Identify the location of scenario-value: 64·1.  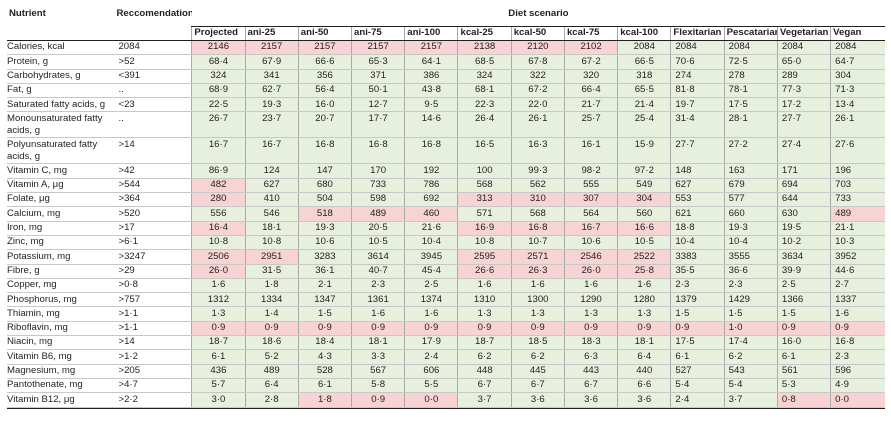
(431, 62).